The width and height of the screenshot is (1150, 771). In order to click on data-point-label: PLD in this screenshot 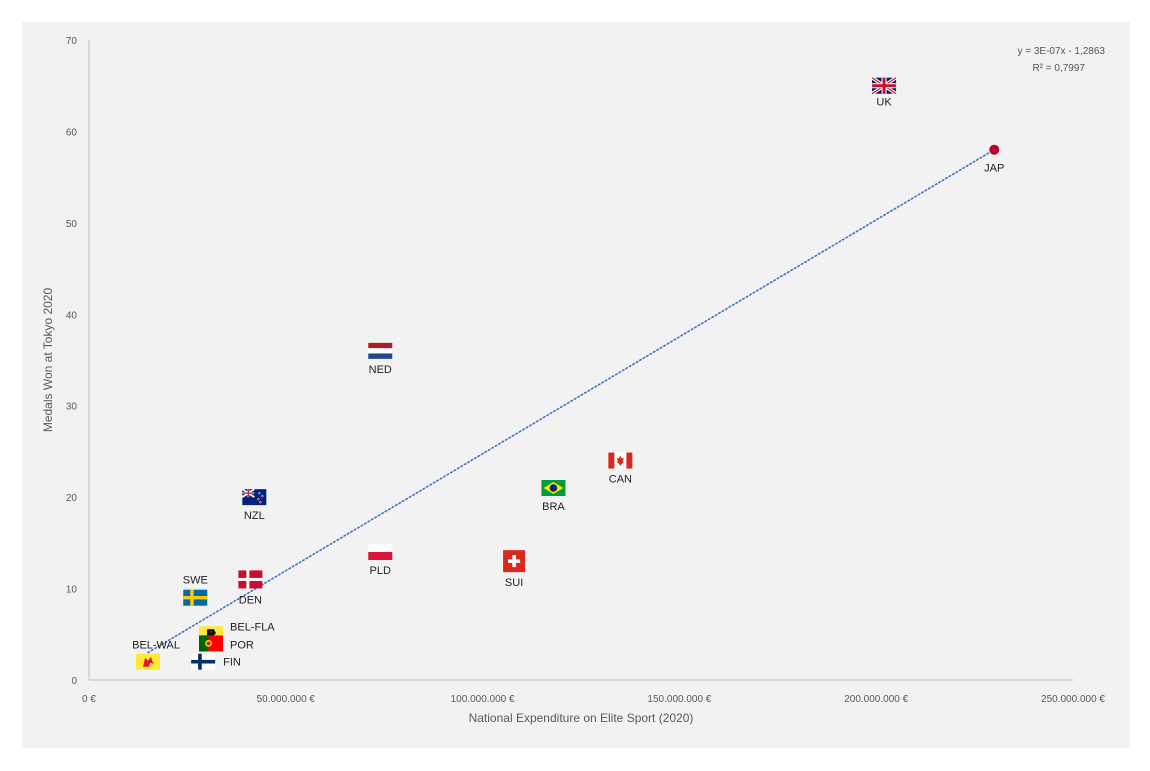, I will do `click(380, 571)`.